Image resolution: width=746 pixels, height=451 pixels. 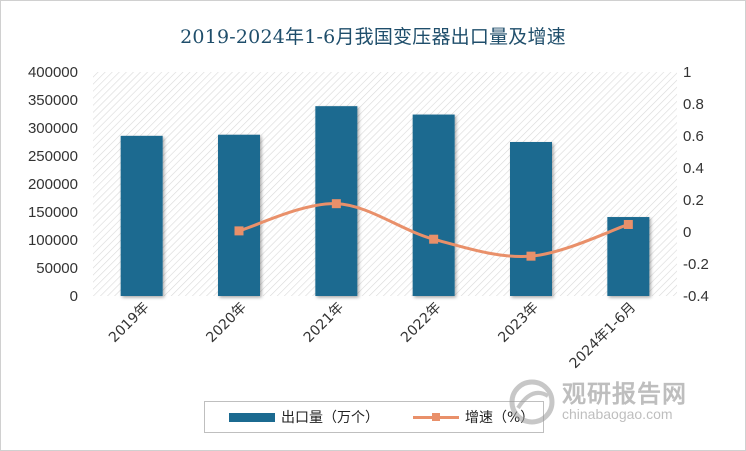 I want to click on left-tick-6: 300000, so click(x=53, y=128).